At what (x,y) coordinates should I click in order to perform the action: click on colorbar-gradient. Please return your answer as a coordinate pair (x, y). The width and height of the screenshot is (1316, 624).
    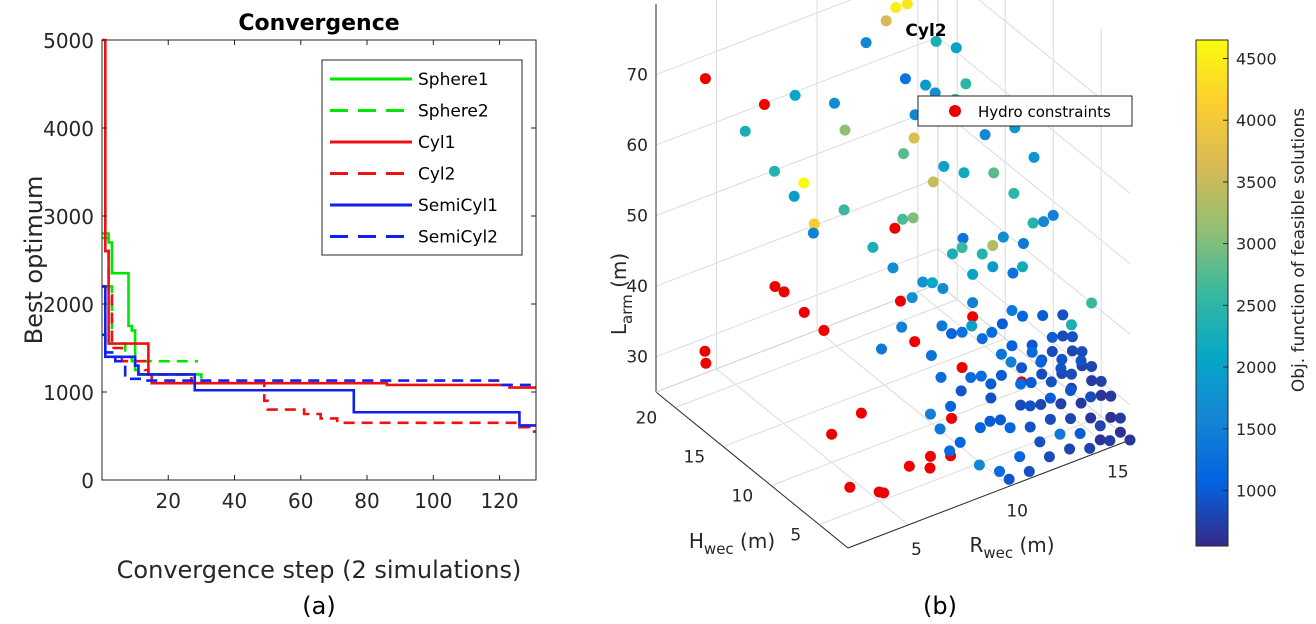
    Looking at the image, I should click on (1212, 293).